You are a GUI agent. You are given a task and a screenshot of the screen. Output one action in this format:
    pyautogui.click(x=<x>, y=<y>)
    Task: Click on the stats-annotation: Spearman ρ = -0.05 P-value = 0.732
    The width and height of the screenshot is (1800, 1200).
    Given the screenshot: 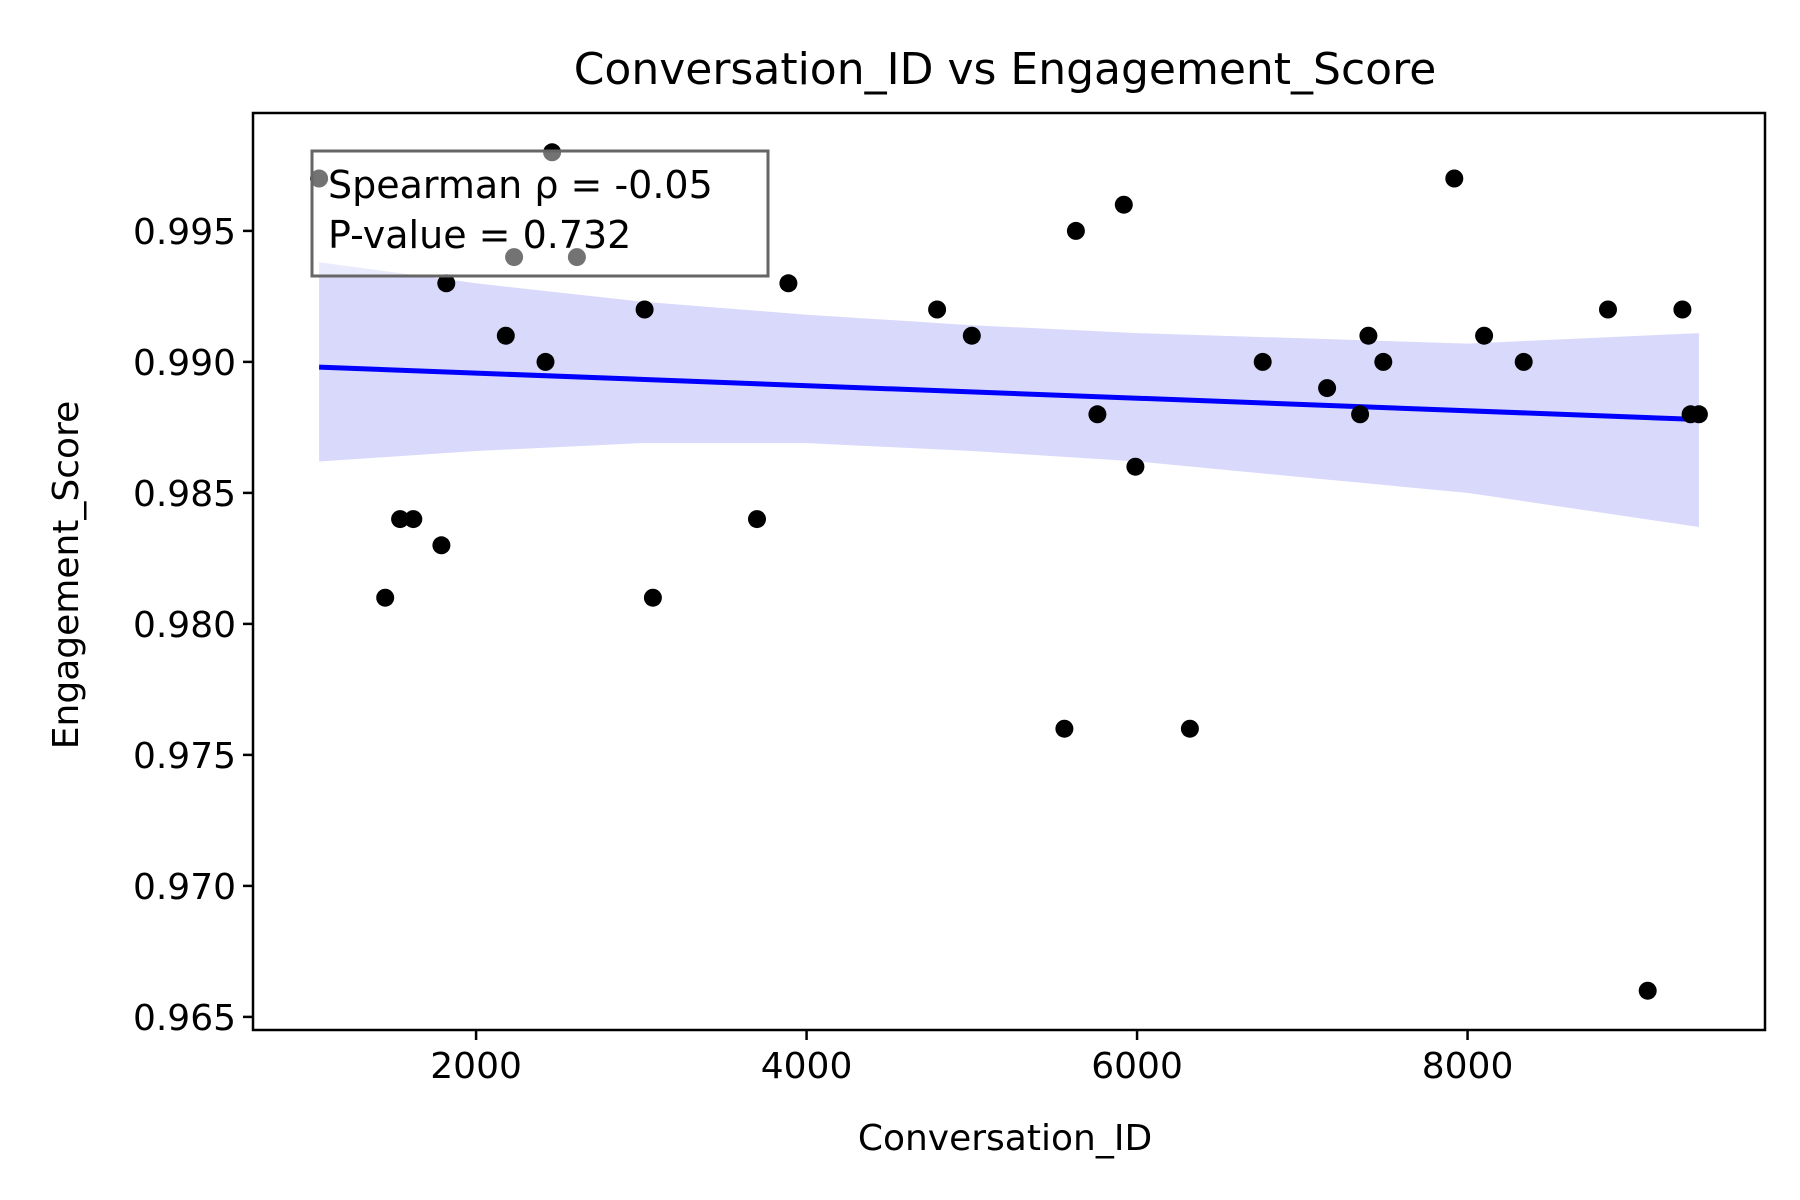 What is the action you would take?
    pyautogui.click(x=540, y=213)
    